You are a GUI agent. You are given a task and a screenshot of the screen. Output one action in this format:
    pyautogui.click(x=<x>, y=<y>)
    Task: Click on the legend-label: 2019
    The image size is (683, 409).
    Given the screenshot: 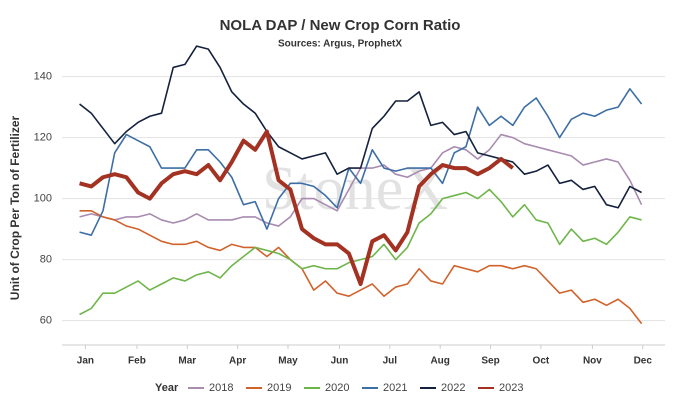 What is the action you would take?
    pyautogui.click(x=279, y=388)
    